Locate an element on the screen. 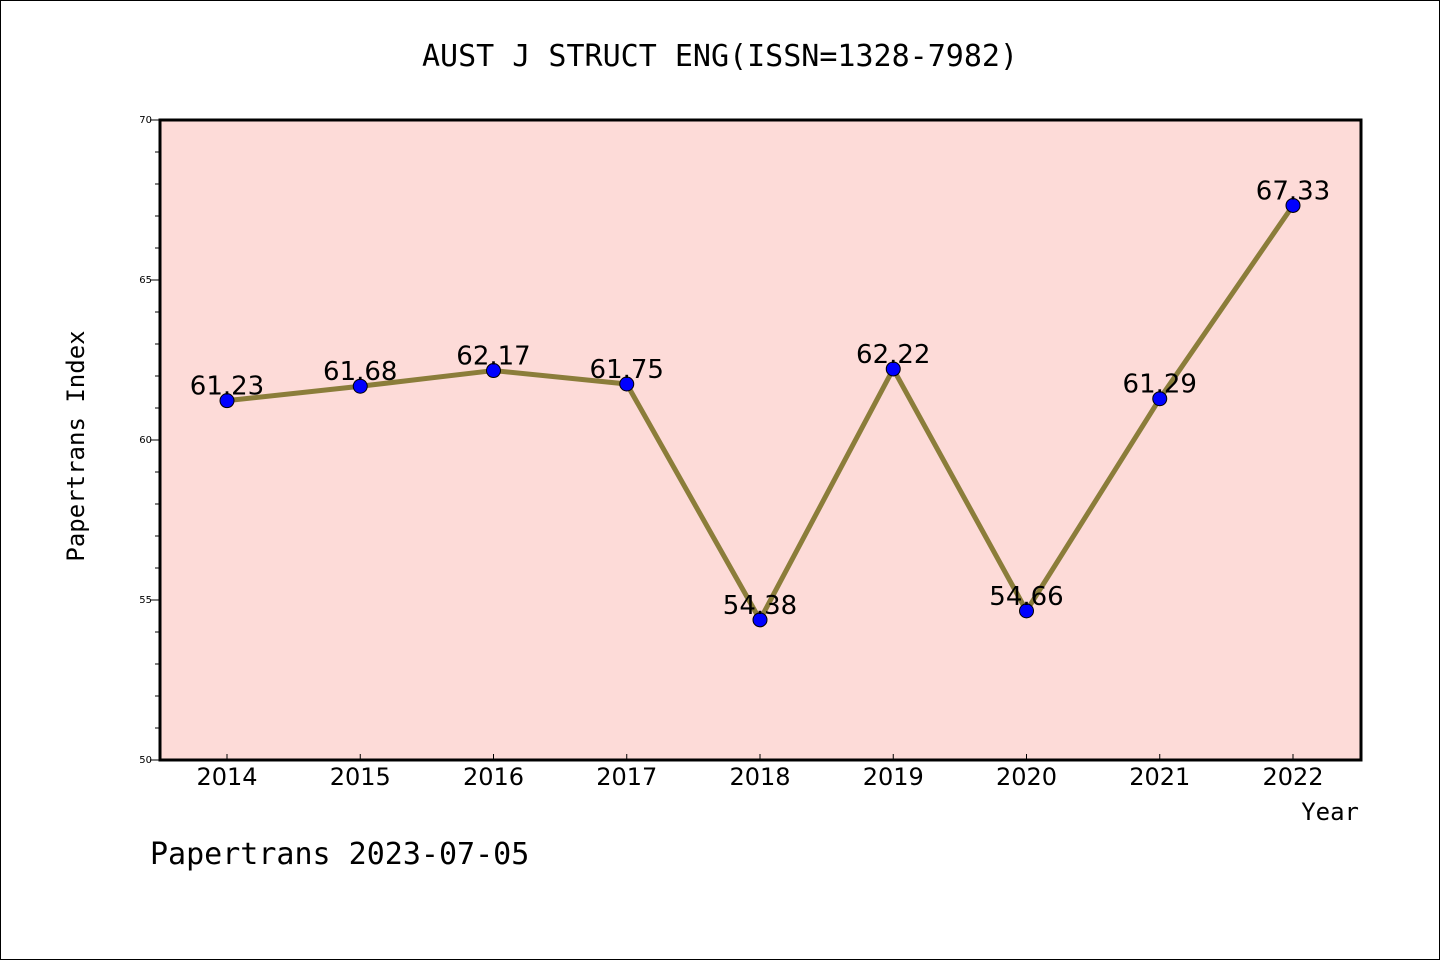 The height and width of the screenshot is (960, 1440). y-tick-label: 60 is located at coordinates (145, 440).